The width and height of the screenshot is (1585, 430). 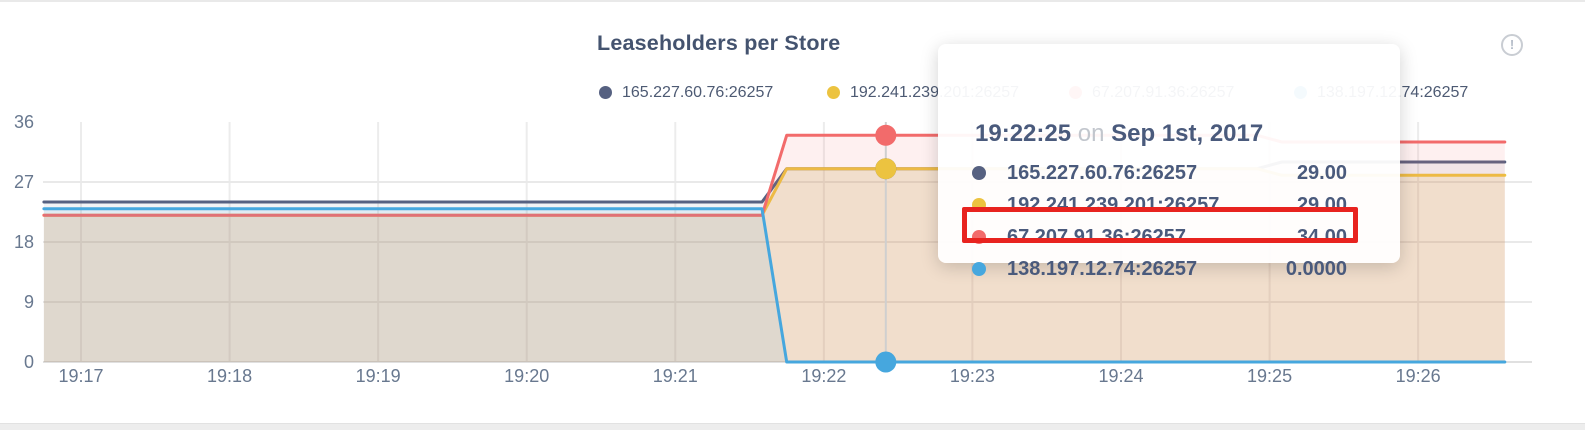 What do you see at coordinates (824, 376) in the screenshot?
I see `x-axis-tick-label: 19:22` at bounding box center [824, 376].